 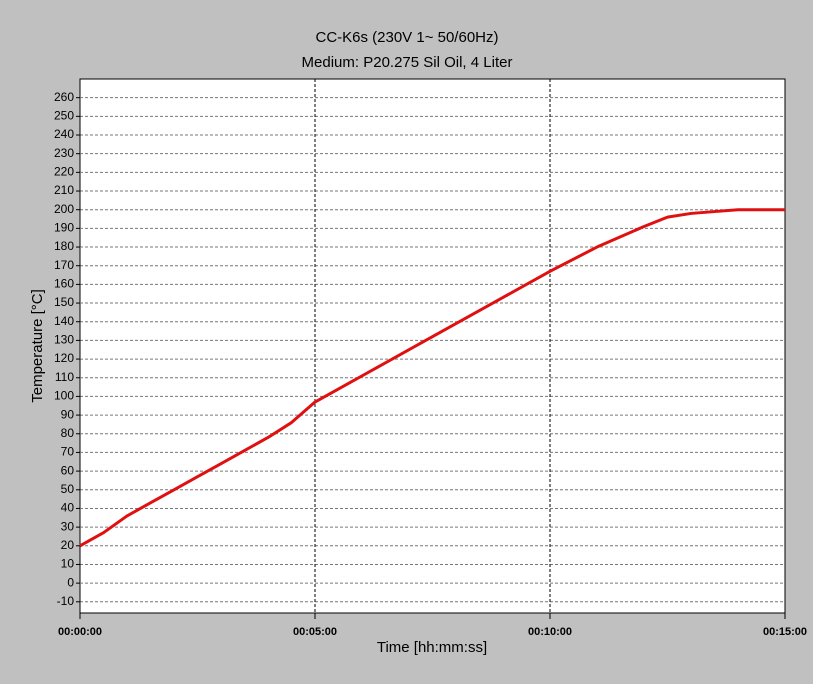 What do you see at coordinates (68, 564) in the screenshot?
I see `y-tick-label: 10` at bounding box center [68, 564].